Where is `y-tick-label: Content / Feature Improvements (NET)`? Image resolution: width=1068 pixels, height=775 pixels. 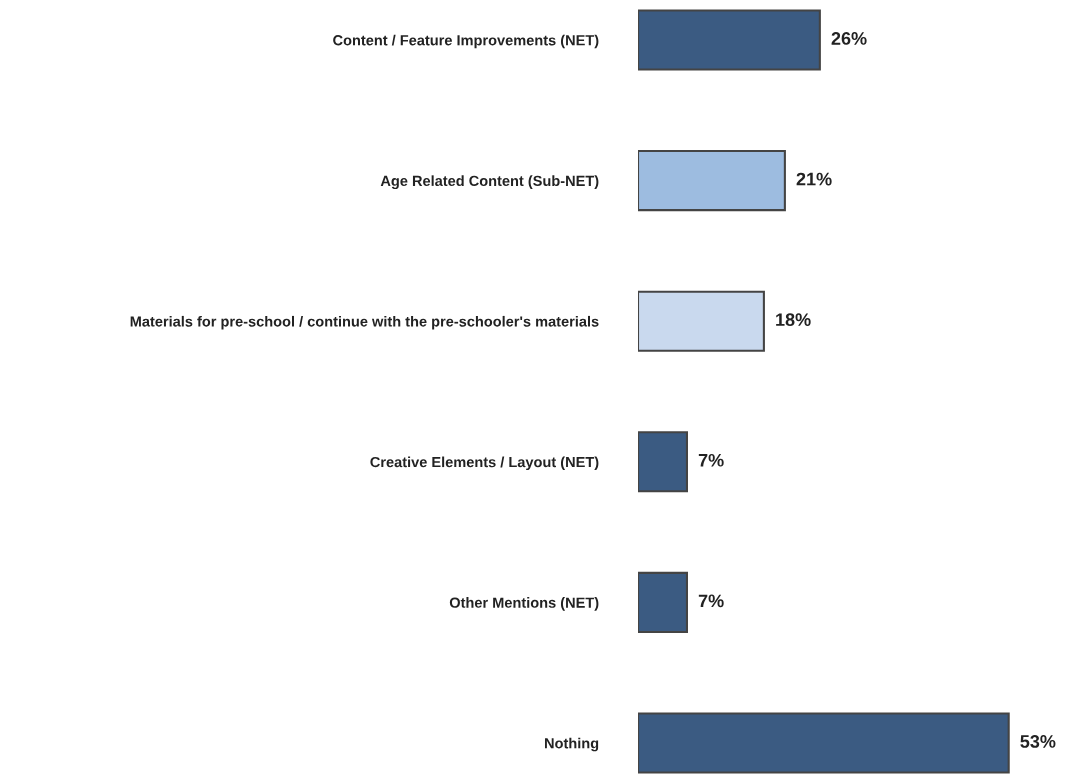
y-tick-label: Content / Feature Improvements (NET) is located at coordinates (466, 41).